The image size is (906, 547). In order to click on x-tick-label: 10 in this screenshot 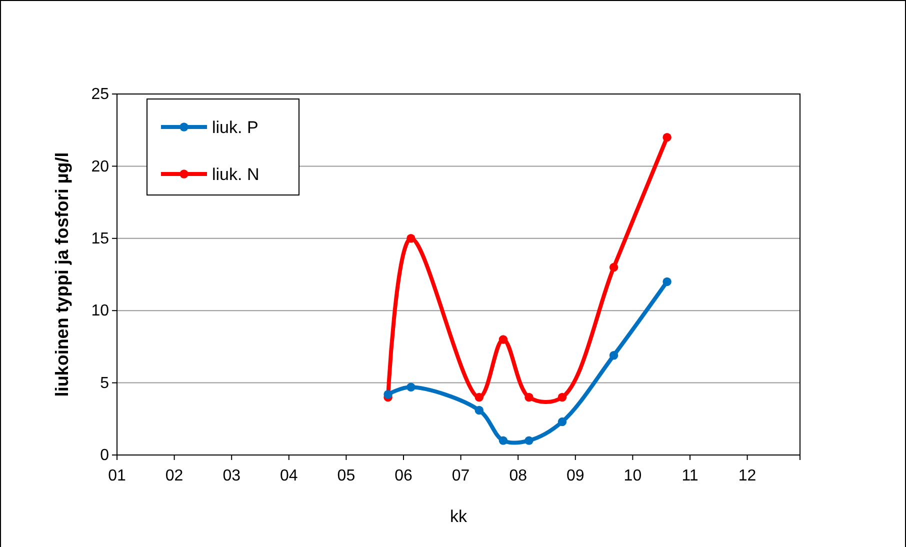, I will do `click(633, 476)`.